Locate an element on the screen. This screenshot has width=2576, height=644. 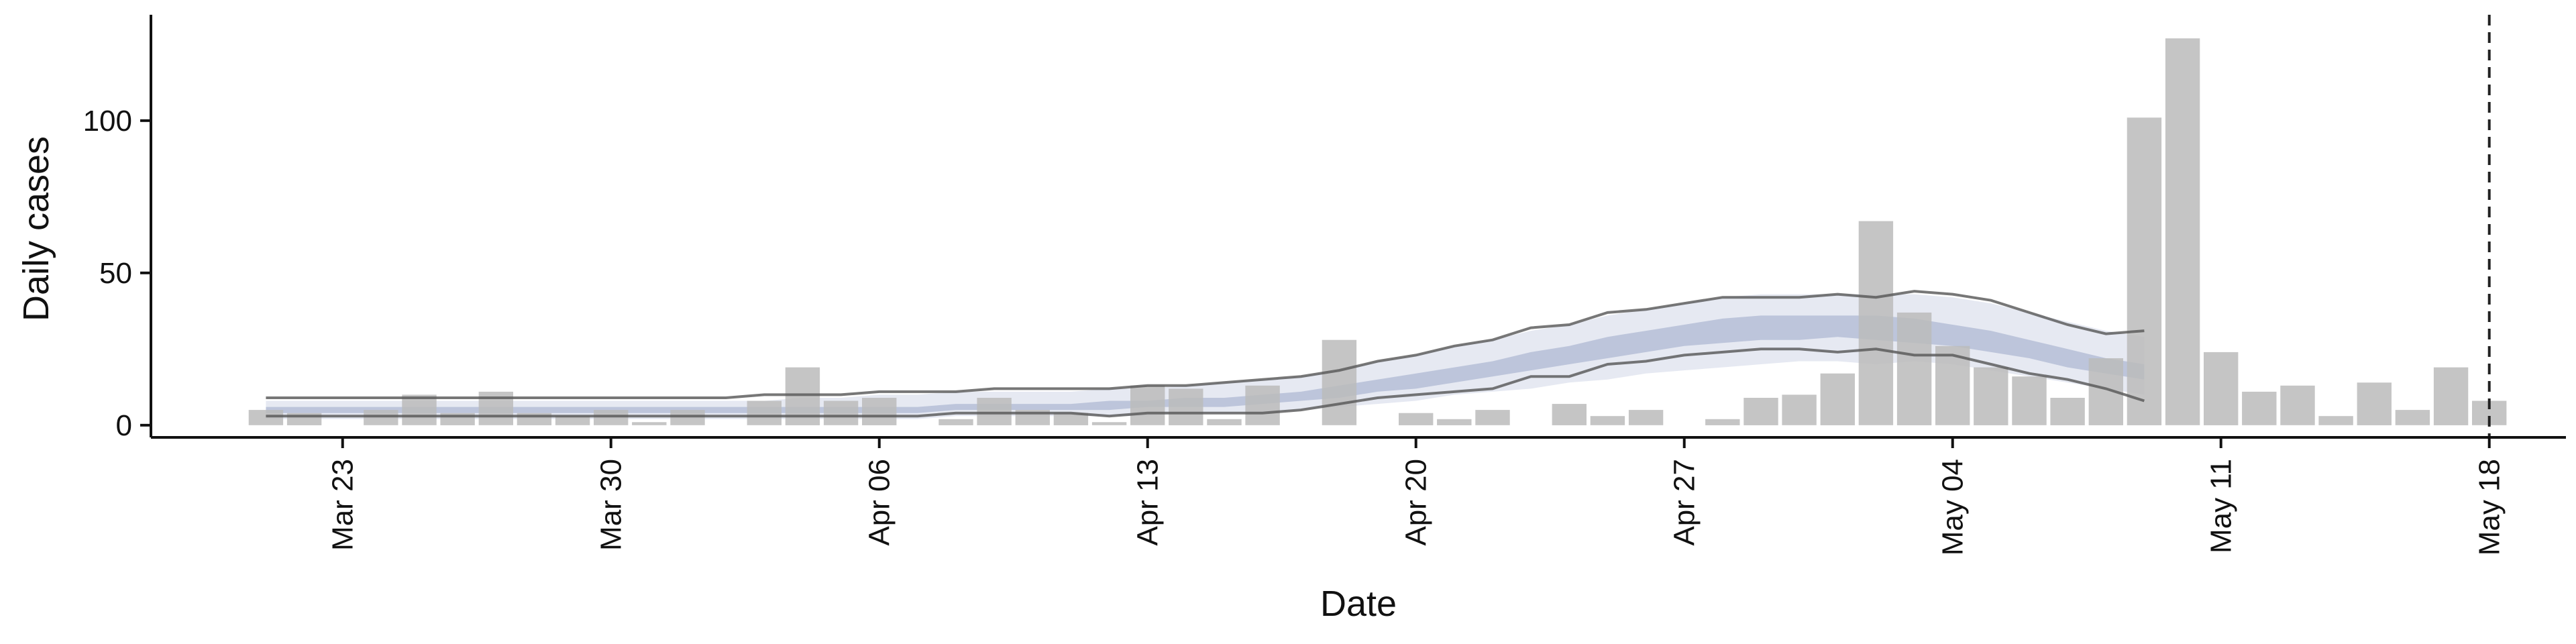
x-tick-label-2020-03-23: Mar 23 is located at coordinates (343, 505).